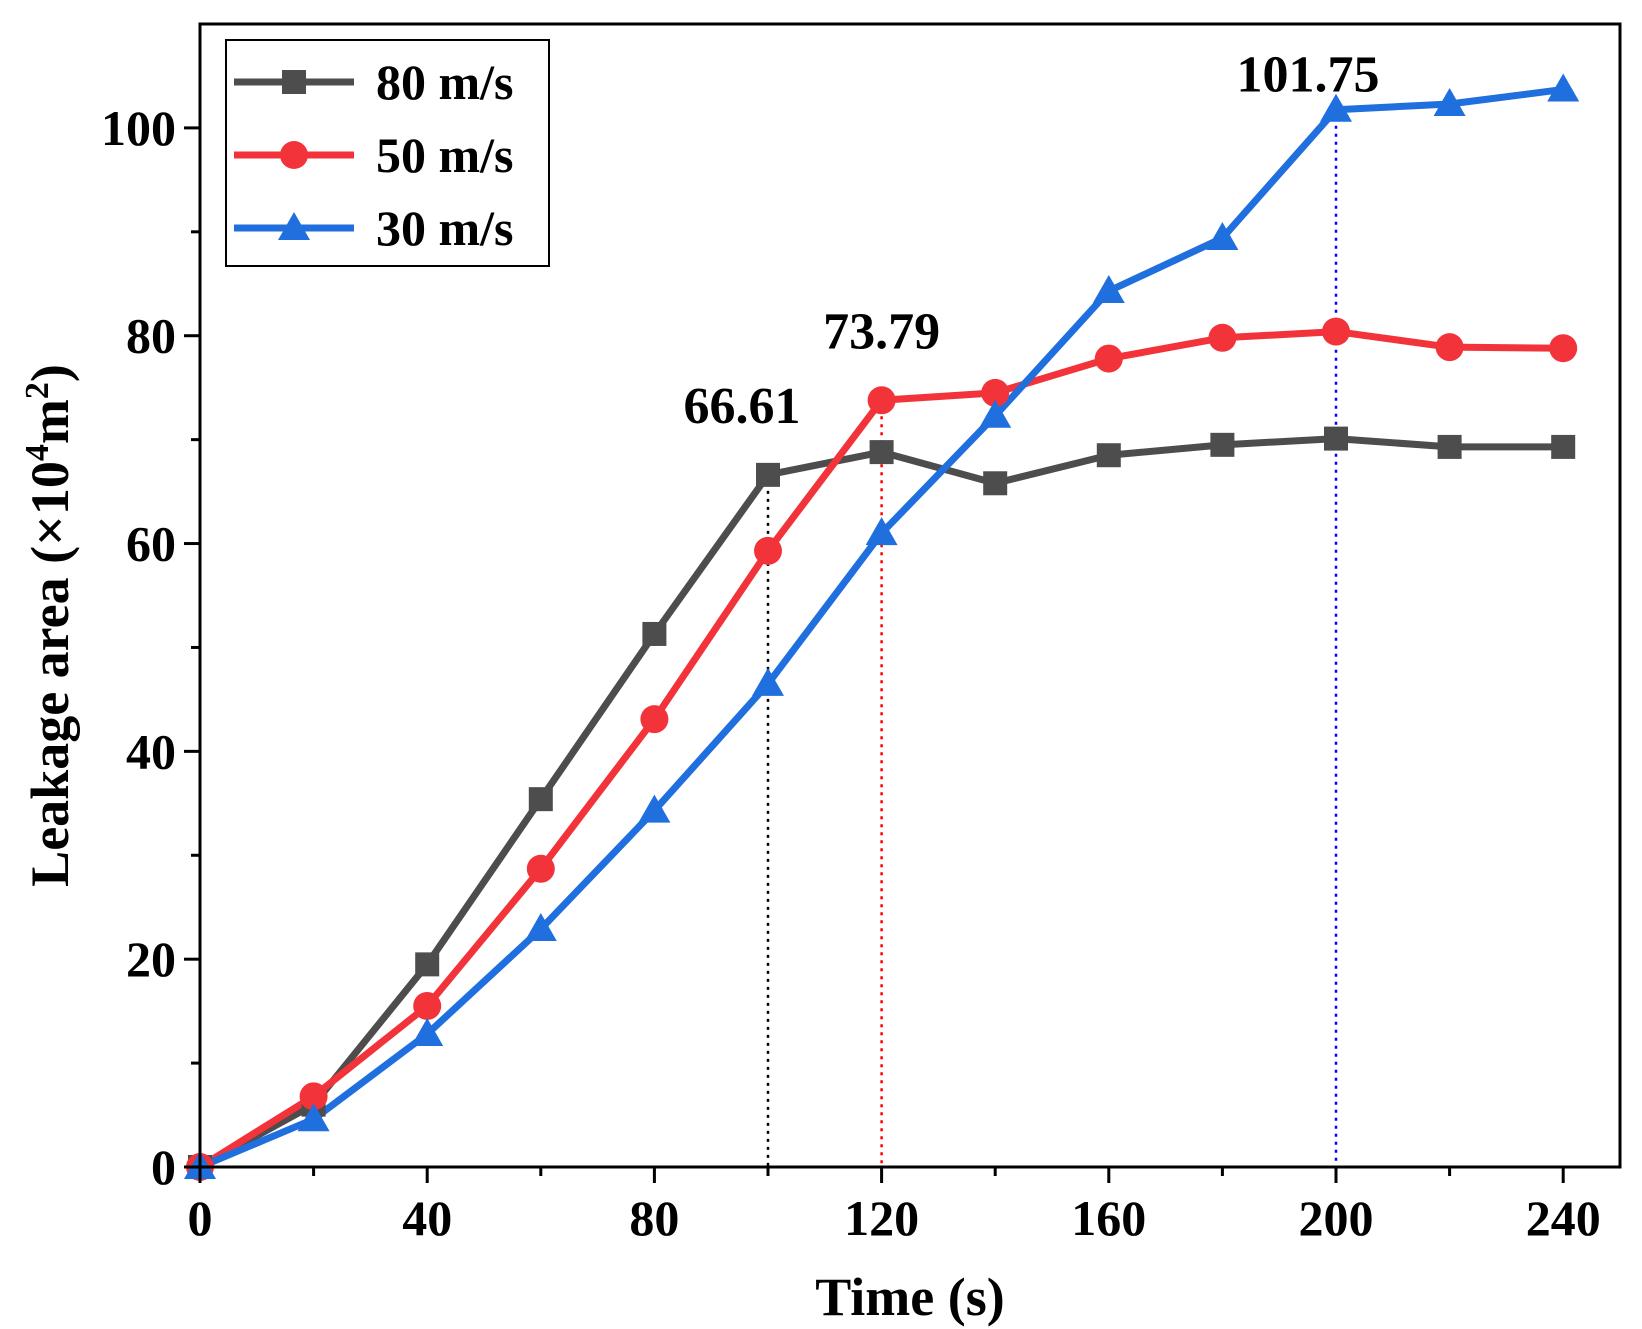 The height and width of the screenshot is (1329, 1642). I want to click on legend: 80 m/s 50 m/s 30 m/s, so click(387, 153).